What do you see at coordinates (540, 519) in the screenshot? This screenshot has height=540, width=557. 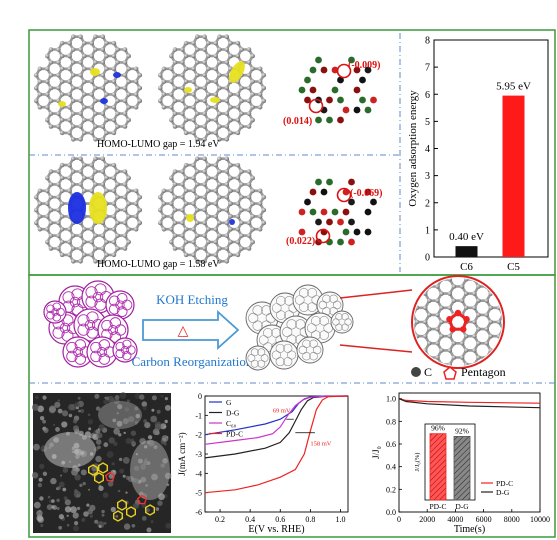 I see `x-tick-label: 10000` at bounding box center [540, 519].